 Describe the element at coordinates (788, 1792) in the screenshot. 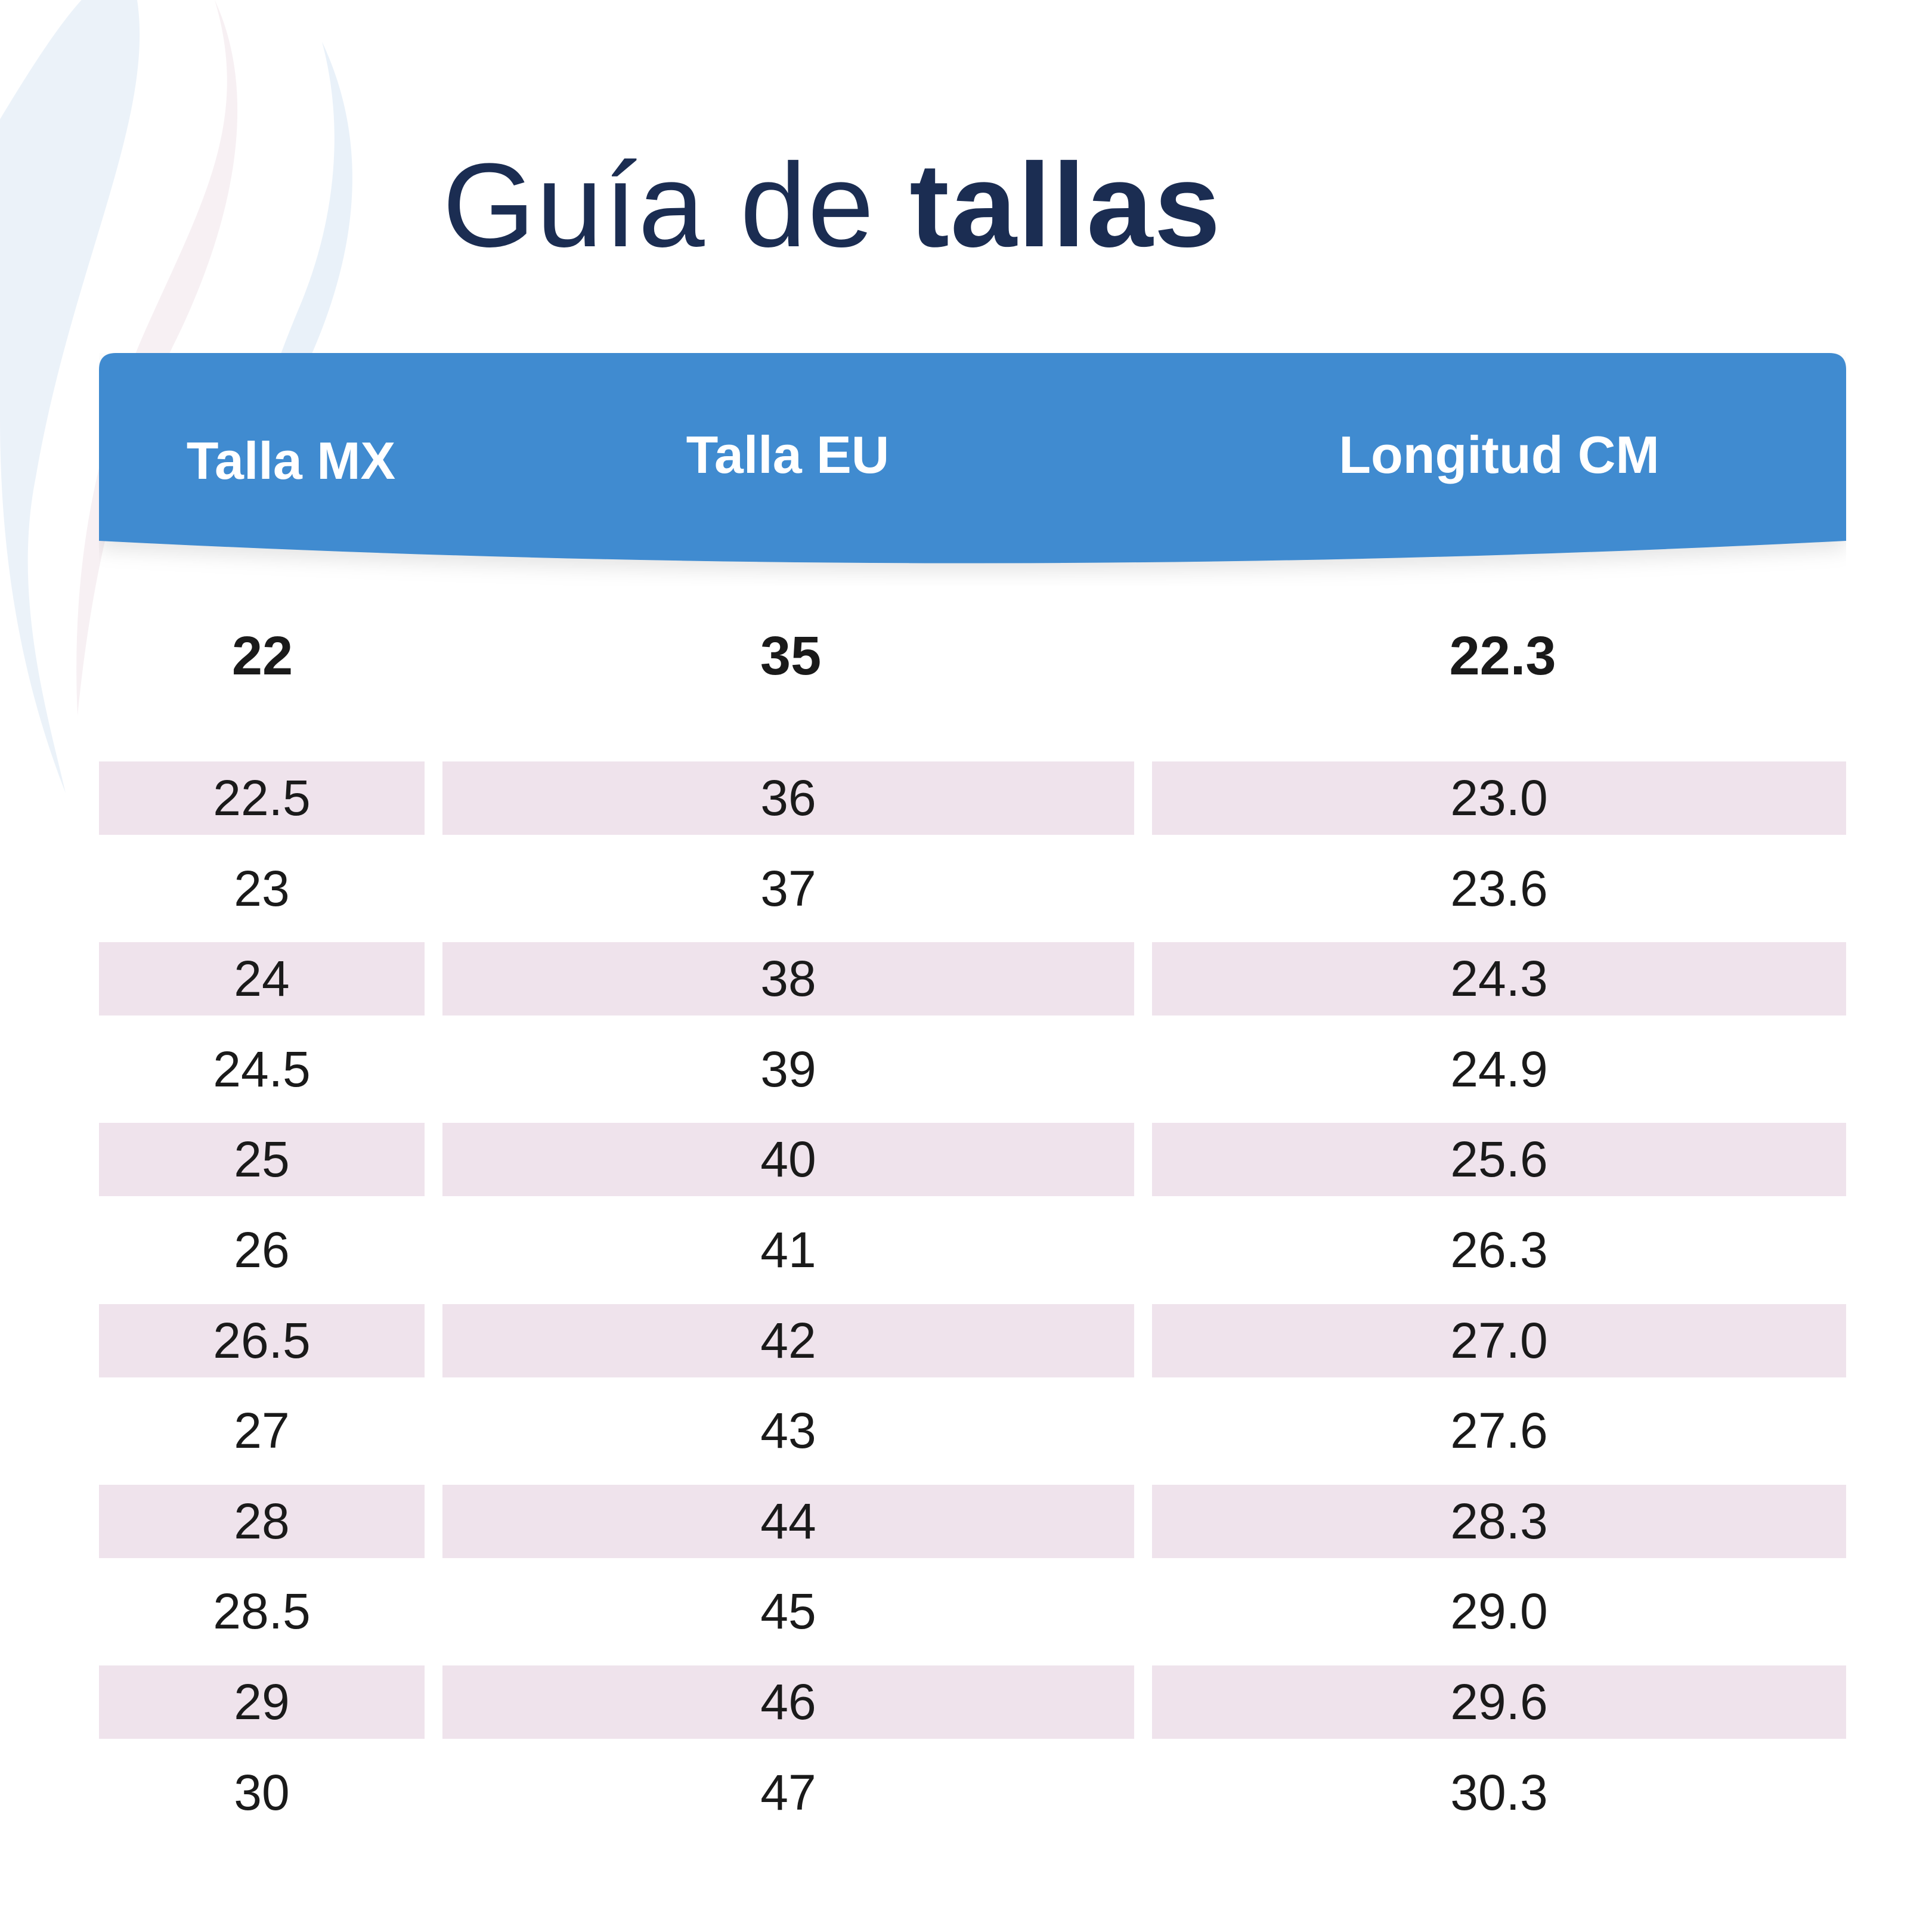

I see `cell-eu: 47` at that location.